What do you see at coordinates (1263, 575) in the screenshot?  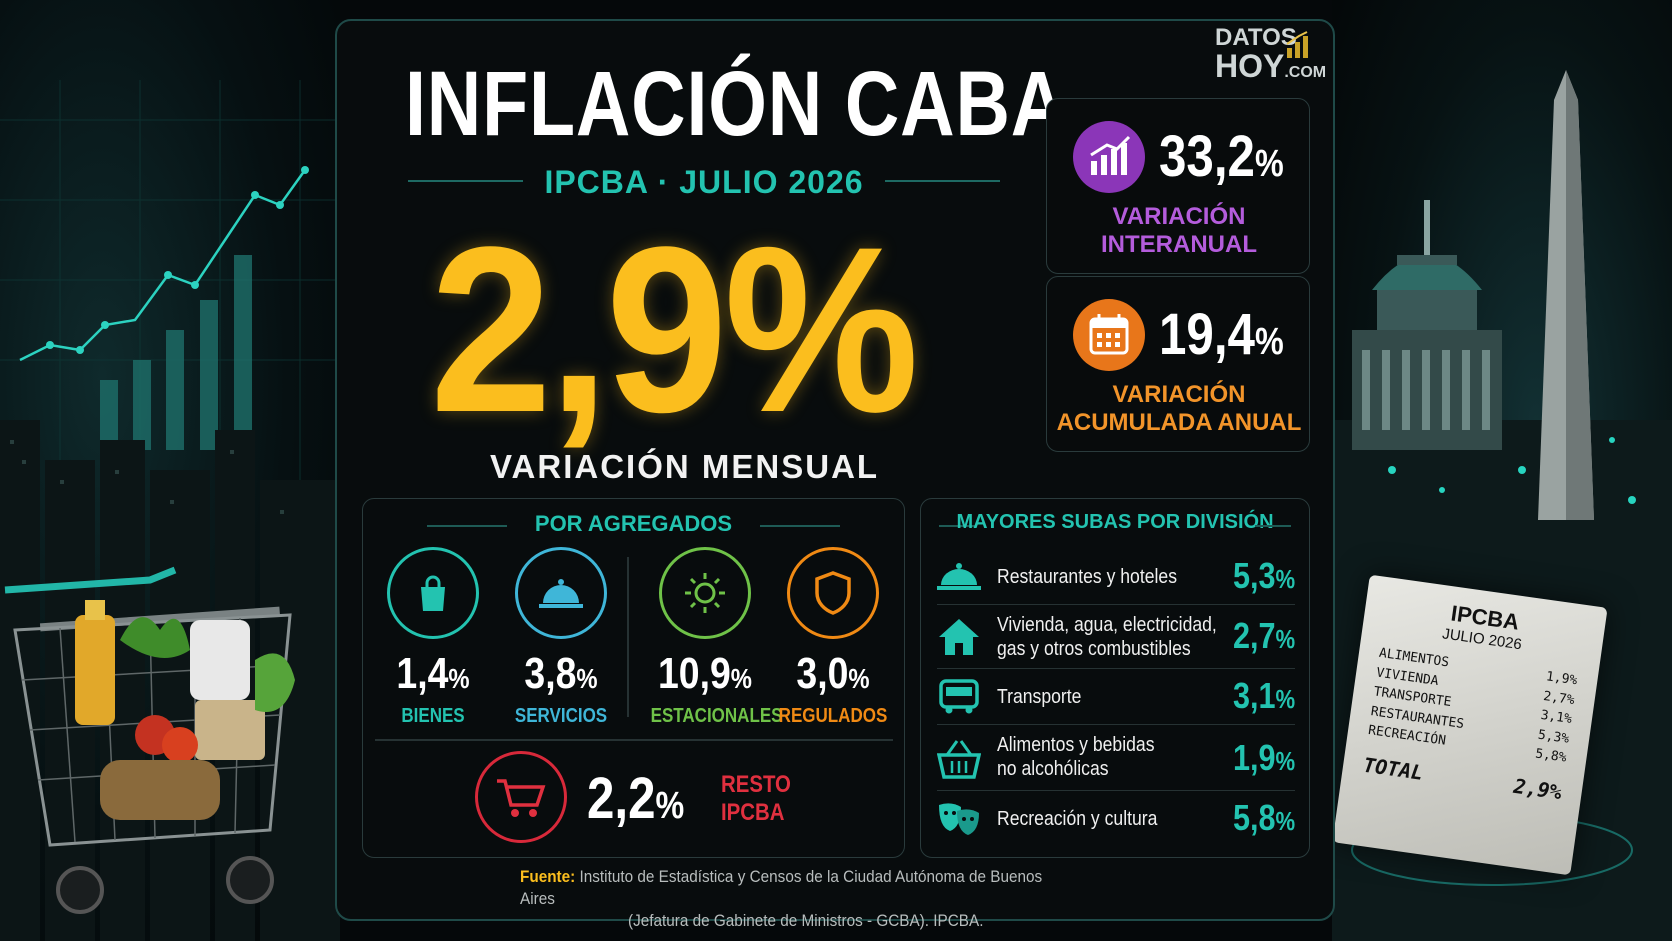 I see `division-value: 5,3%` at bounding box center [1263, 575].